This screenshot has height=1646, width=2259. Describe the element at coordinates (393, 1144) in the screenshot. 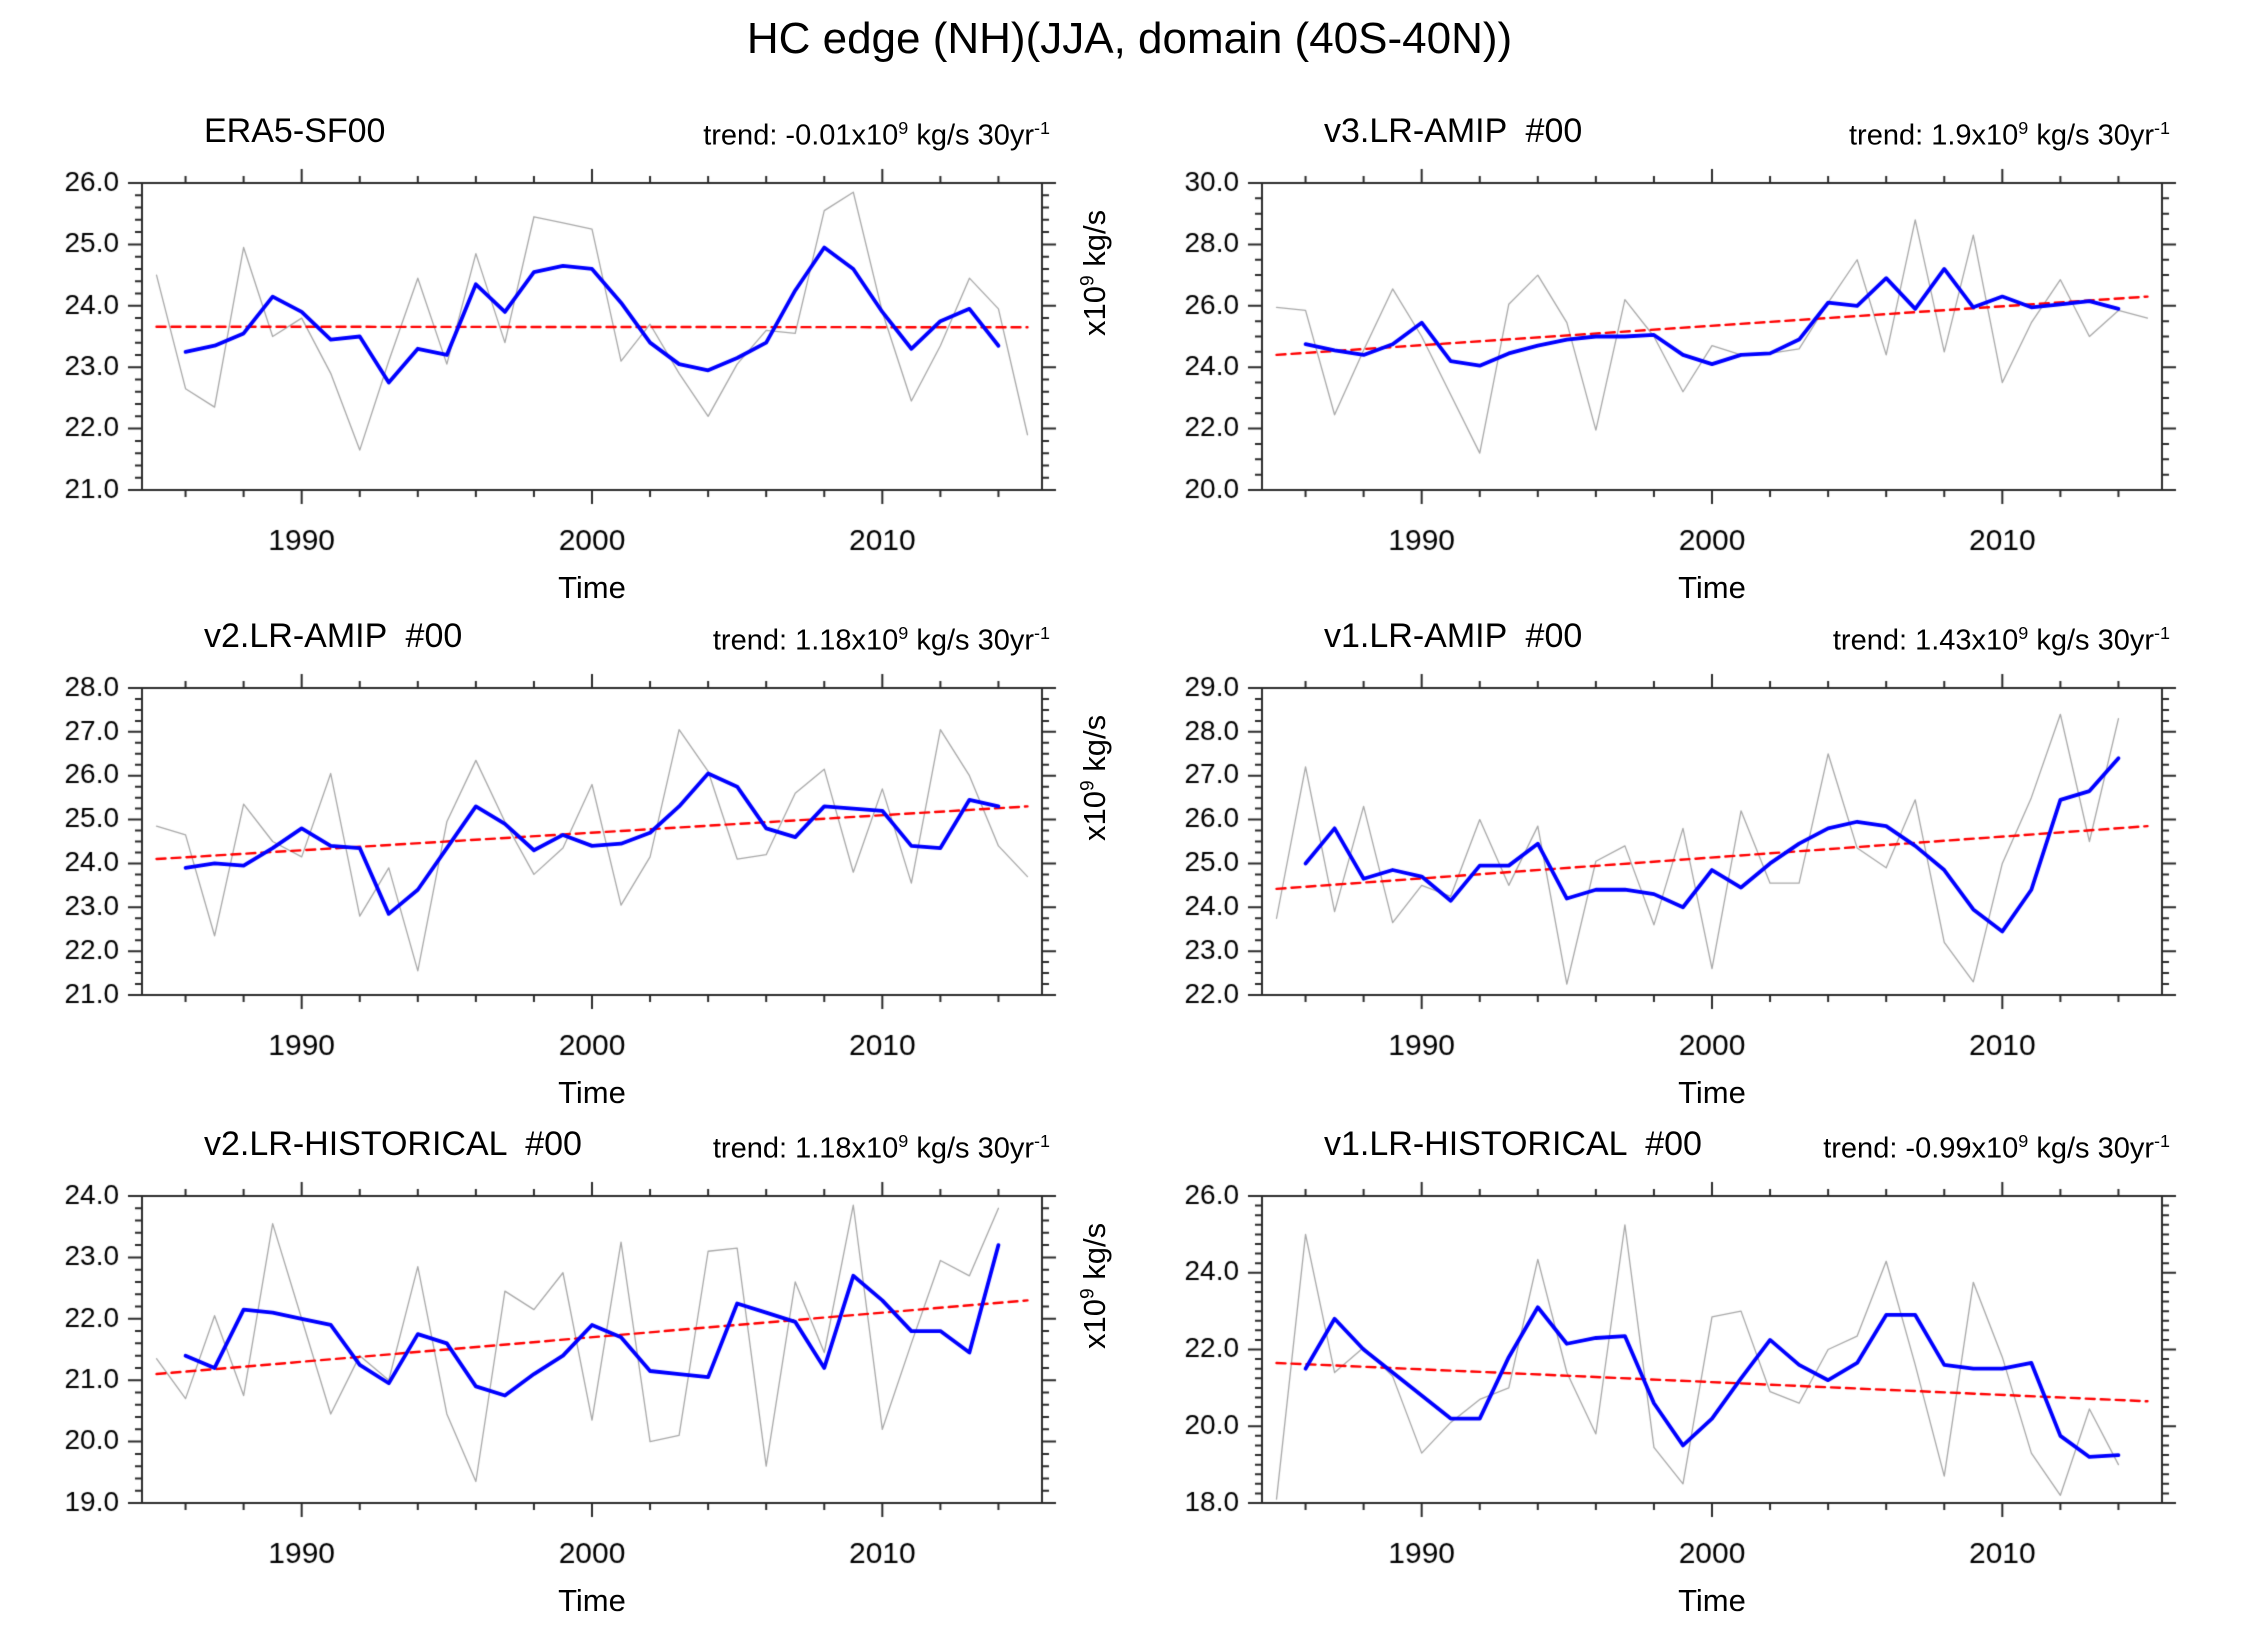

I see `panel-title: v2.LR-HISTORICAL #00` at that location.